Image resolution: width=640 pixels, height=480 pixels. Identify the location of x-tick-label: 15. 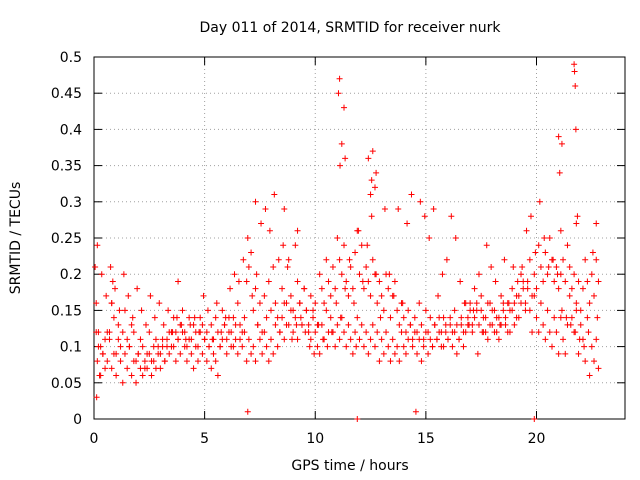
(426, 439).